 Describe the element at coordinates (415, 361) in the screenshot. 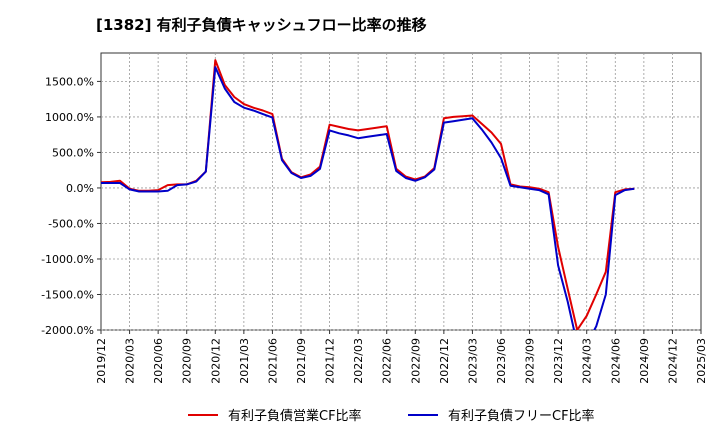

I see `x-tick-label: 2022/09` at that location.